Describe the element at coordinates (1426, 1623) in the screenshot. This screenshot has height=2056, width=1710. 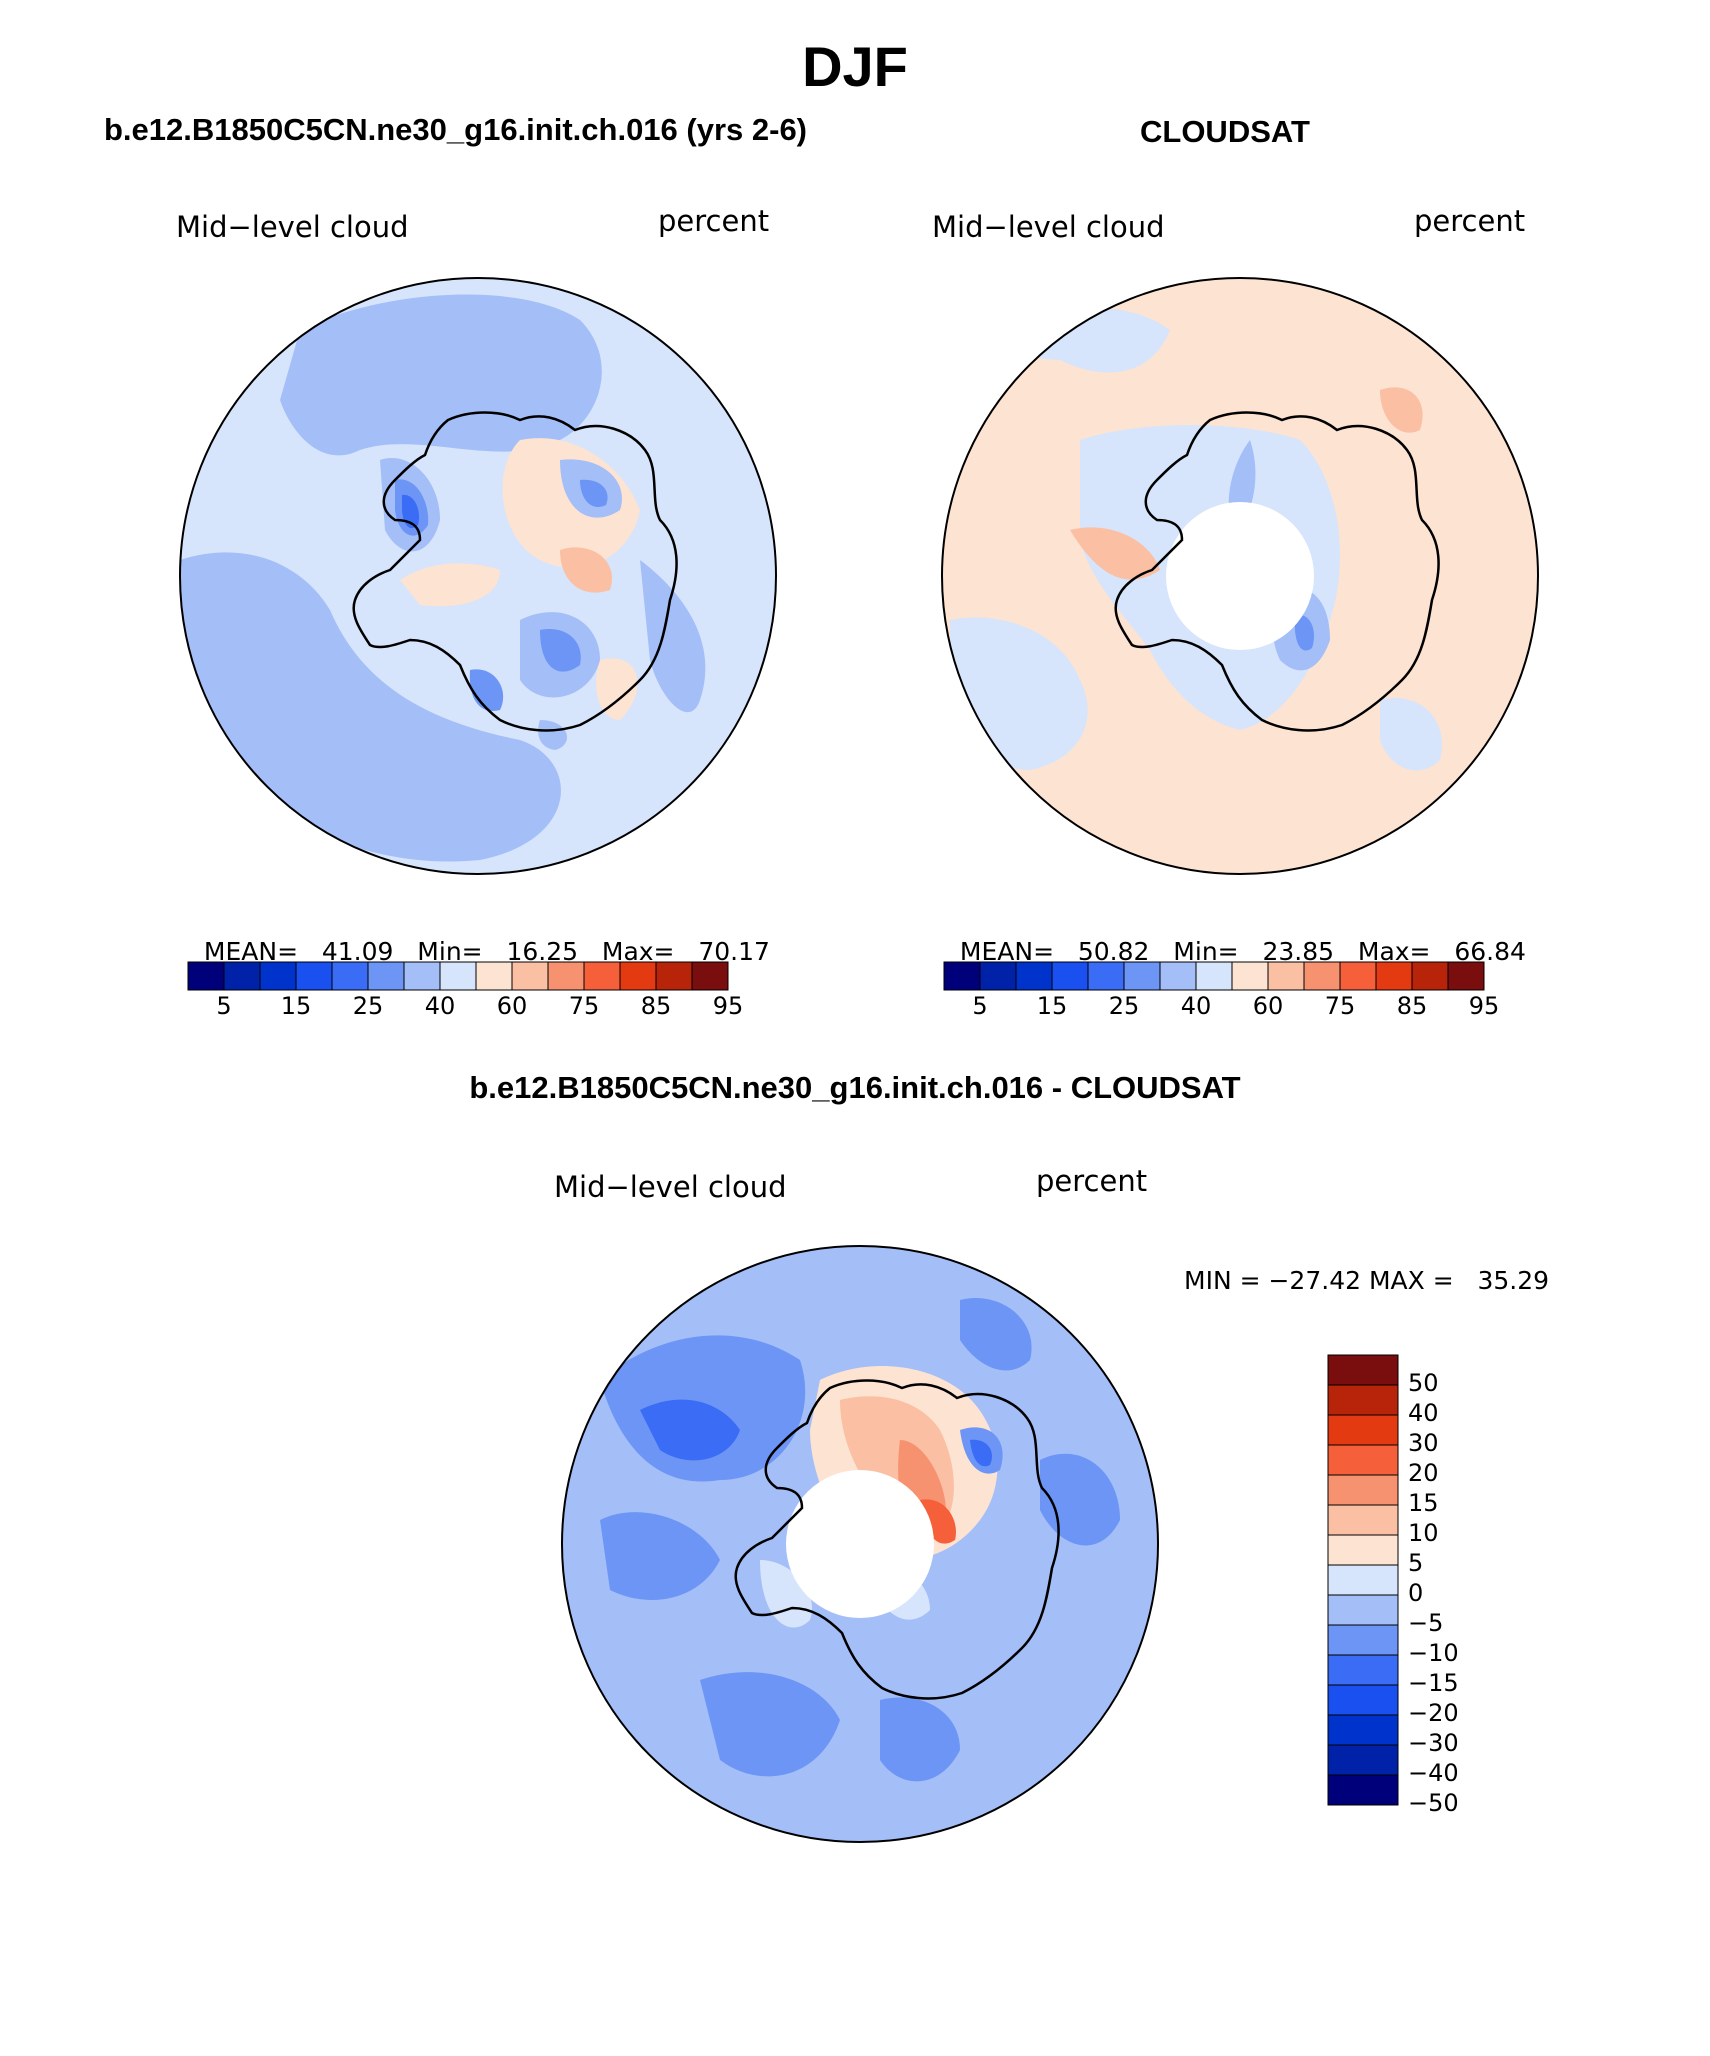
I see `cb-label: −5` at that location.